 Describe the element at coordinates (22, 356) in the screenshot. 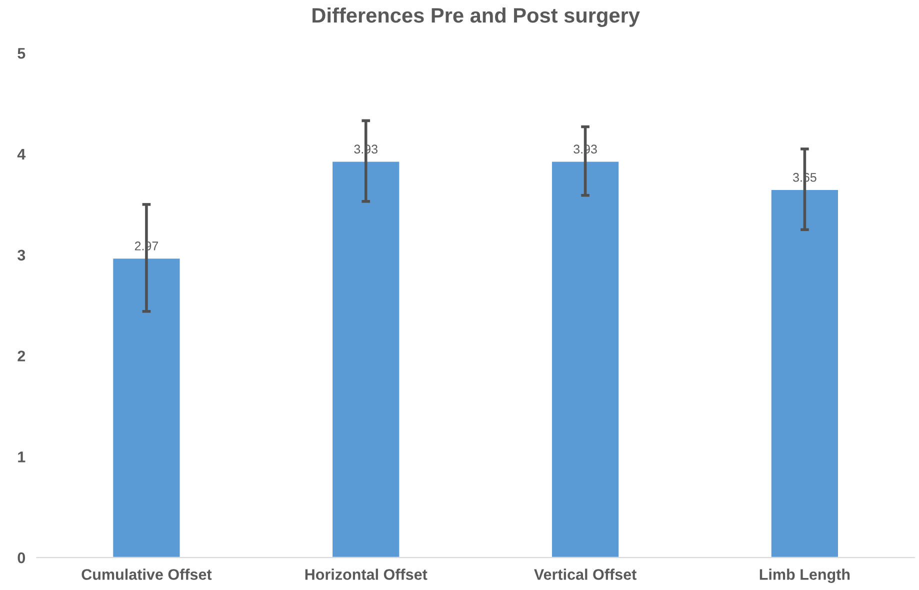

I see `y-tick-label: 2` at that location.